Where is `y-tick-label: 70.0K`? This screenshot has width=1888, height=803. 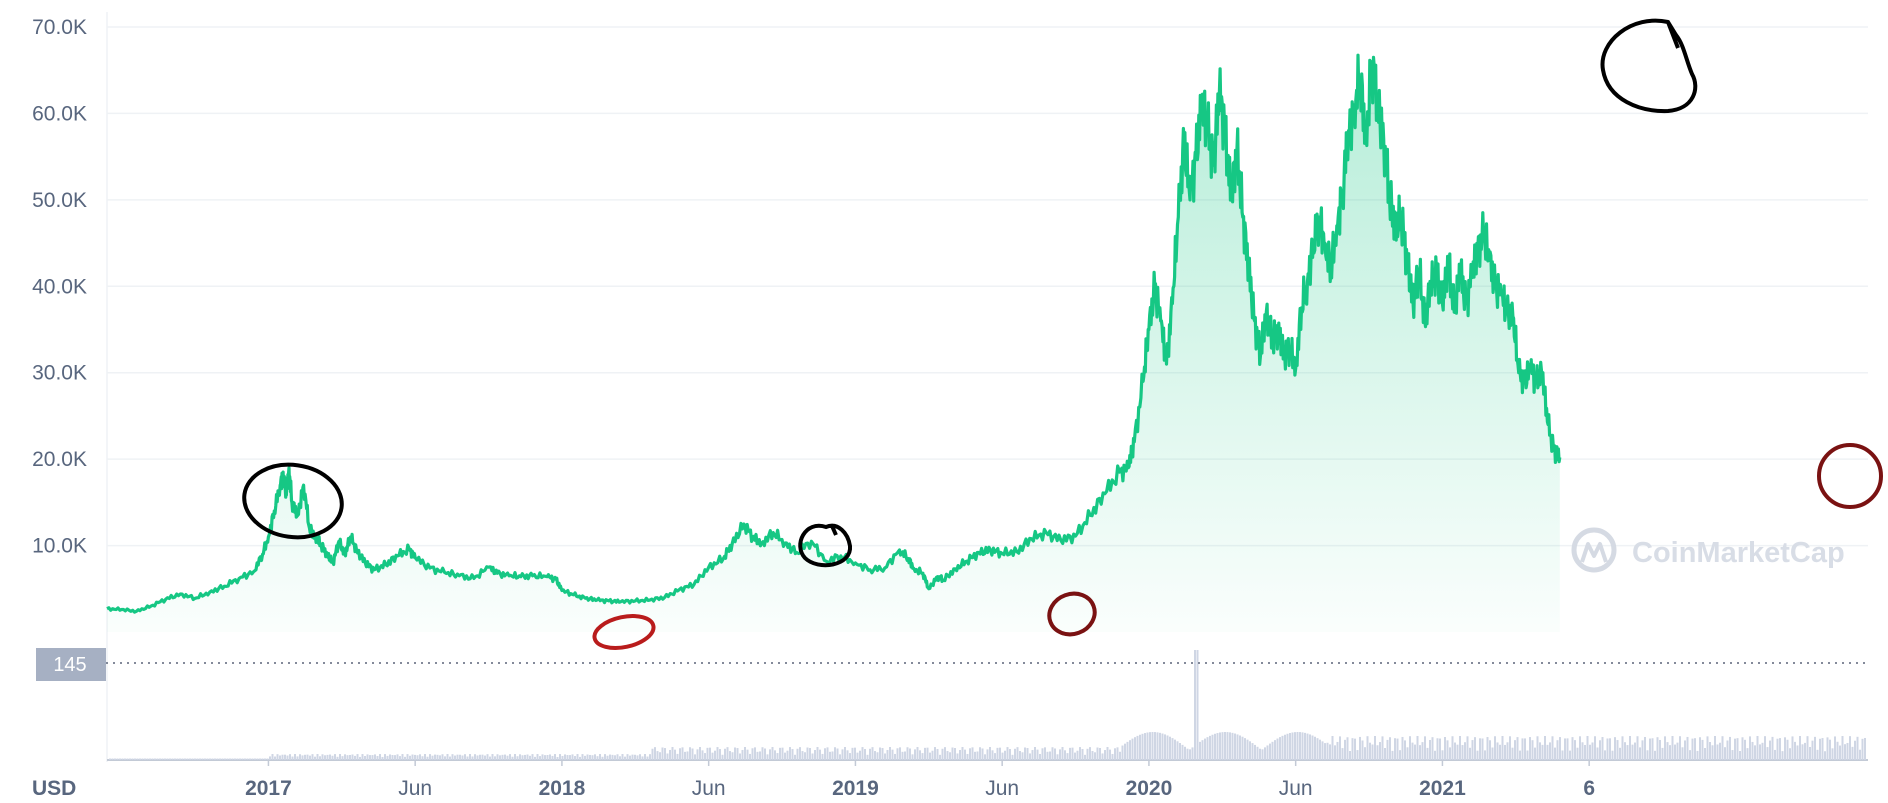
y-tick-label: 70.0K is located at coordinates (59, 27).